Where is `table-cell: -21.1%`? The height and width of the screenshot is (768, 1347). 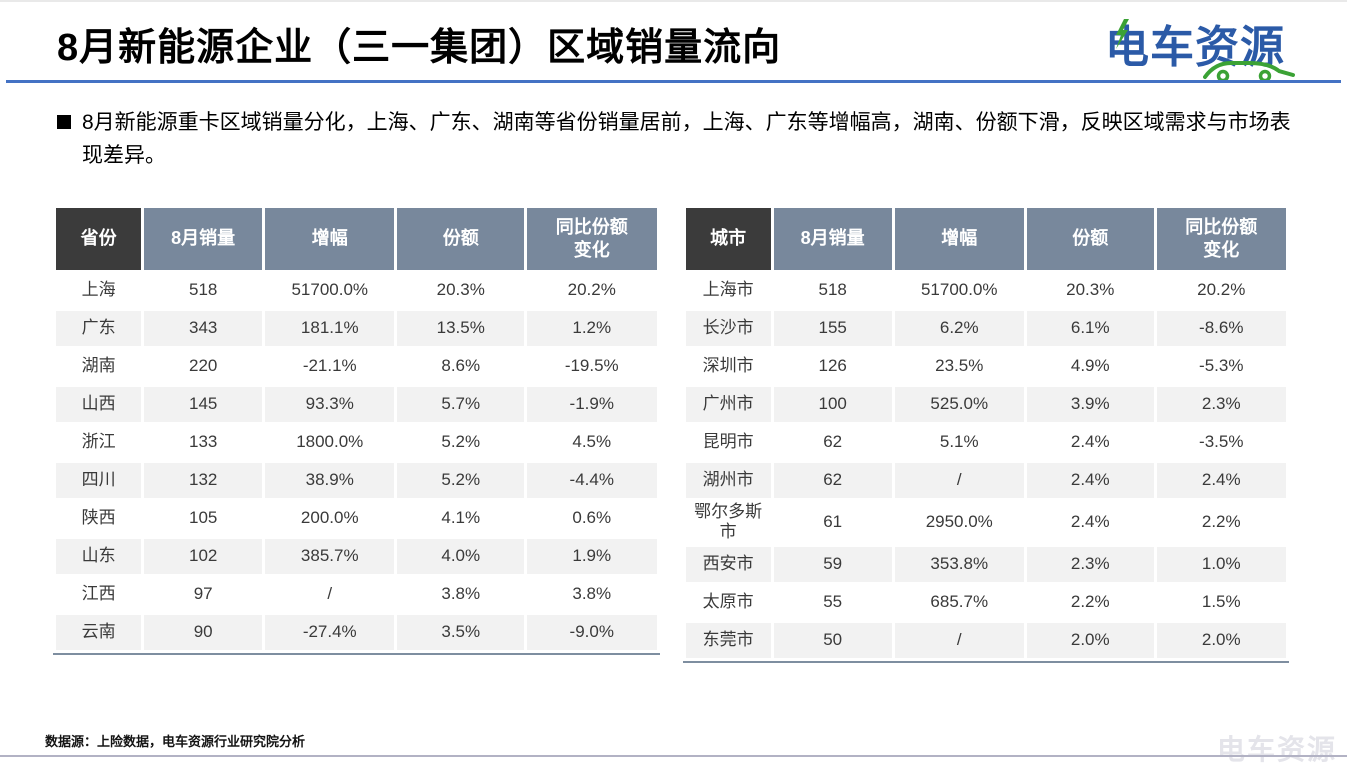
table-cell: -21.1% is located at coordinates (330, 366).